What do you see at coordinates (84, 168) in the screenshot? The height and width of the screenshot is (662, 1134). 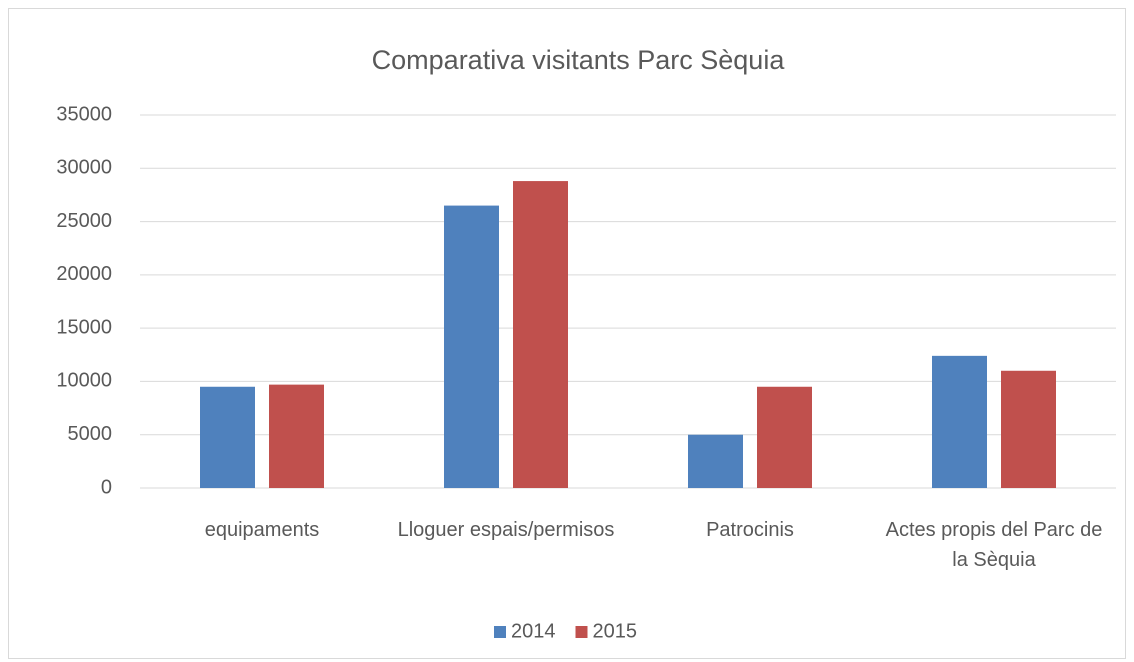 I see `y-tick-label: 30000` at bounding box center [84, 168].